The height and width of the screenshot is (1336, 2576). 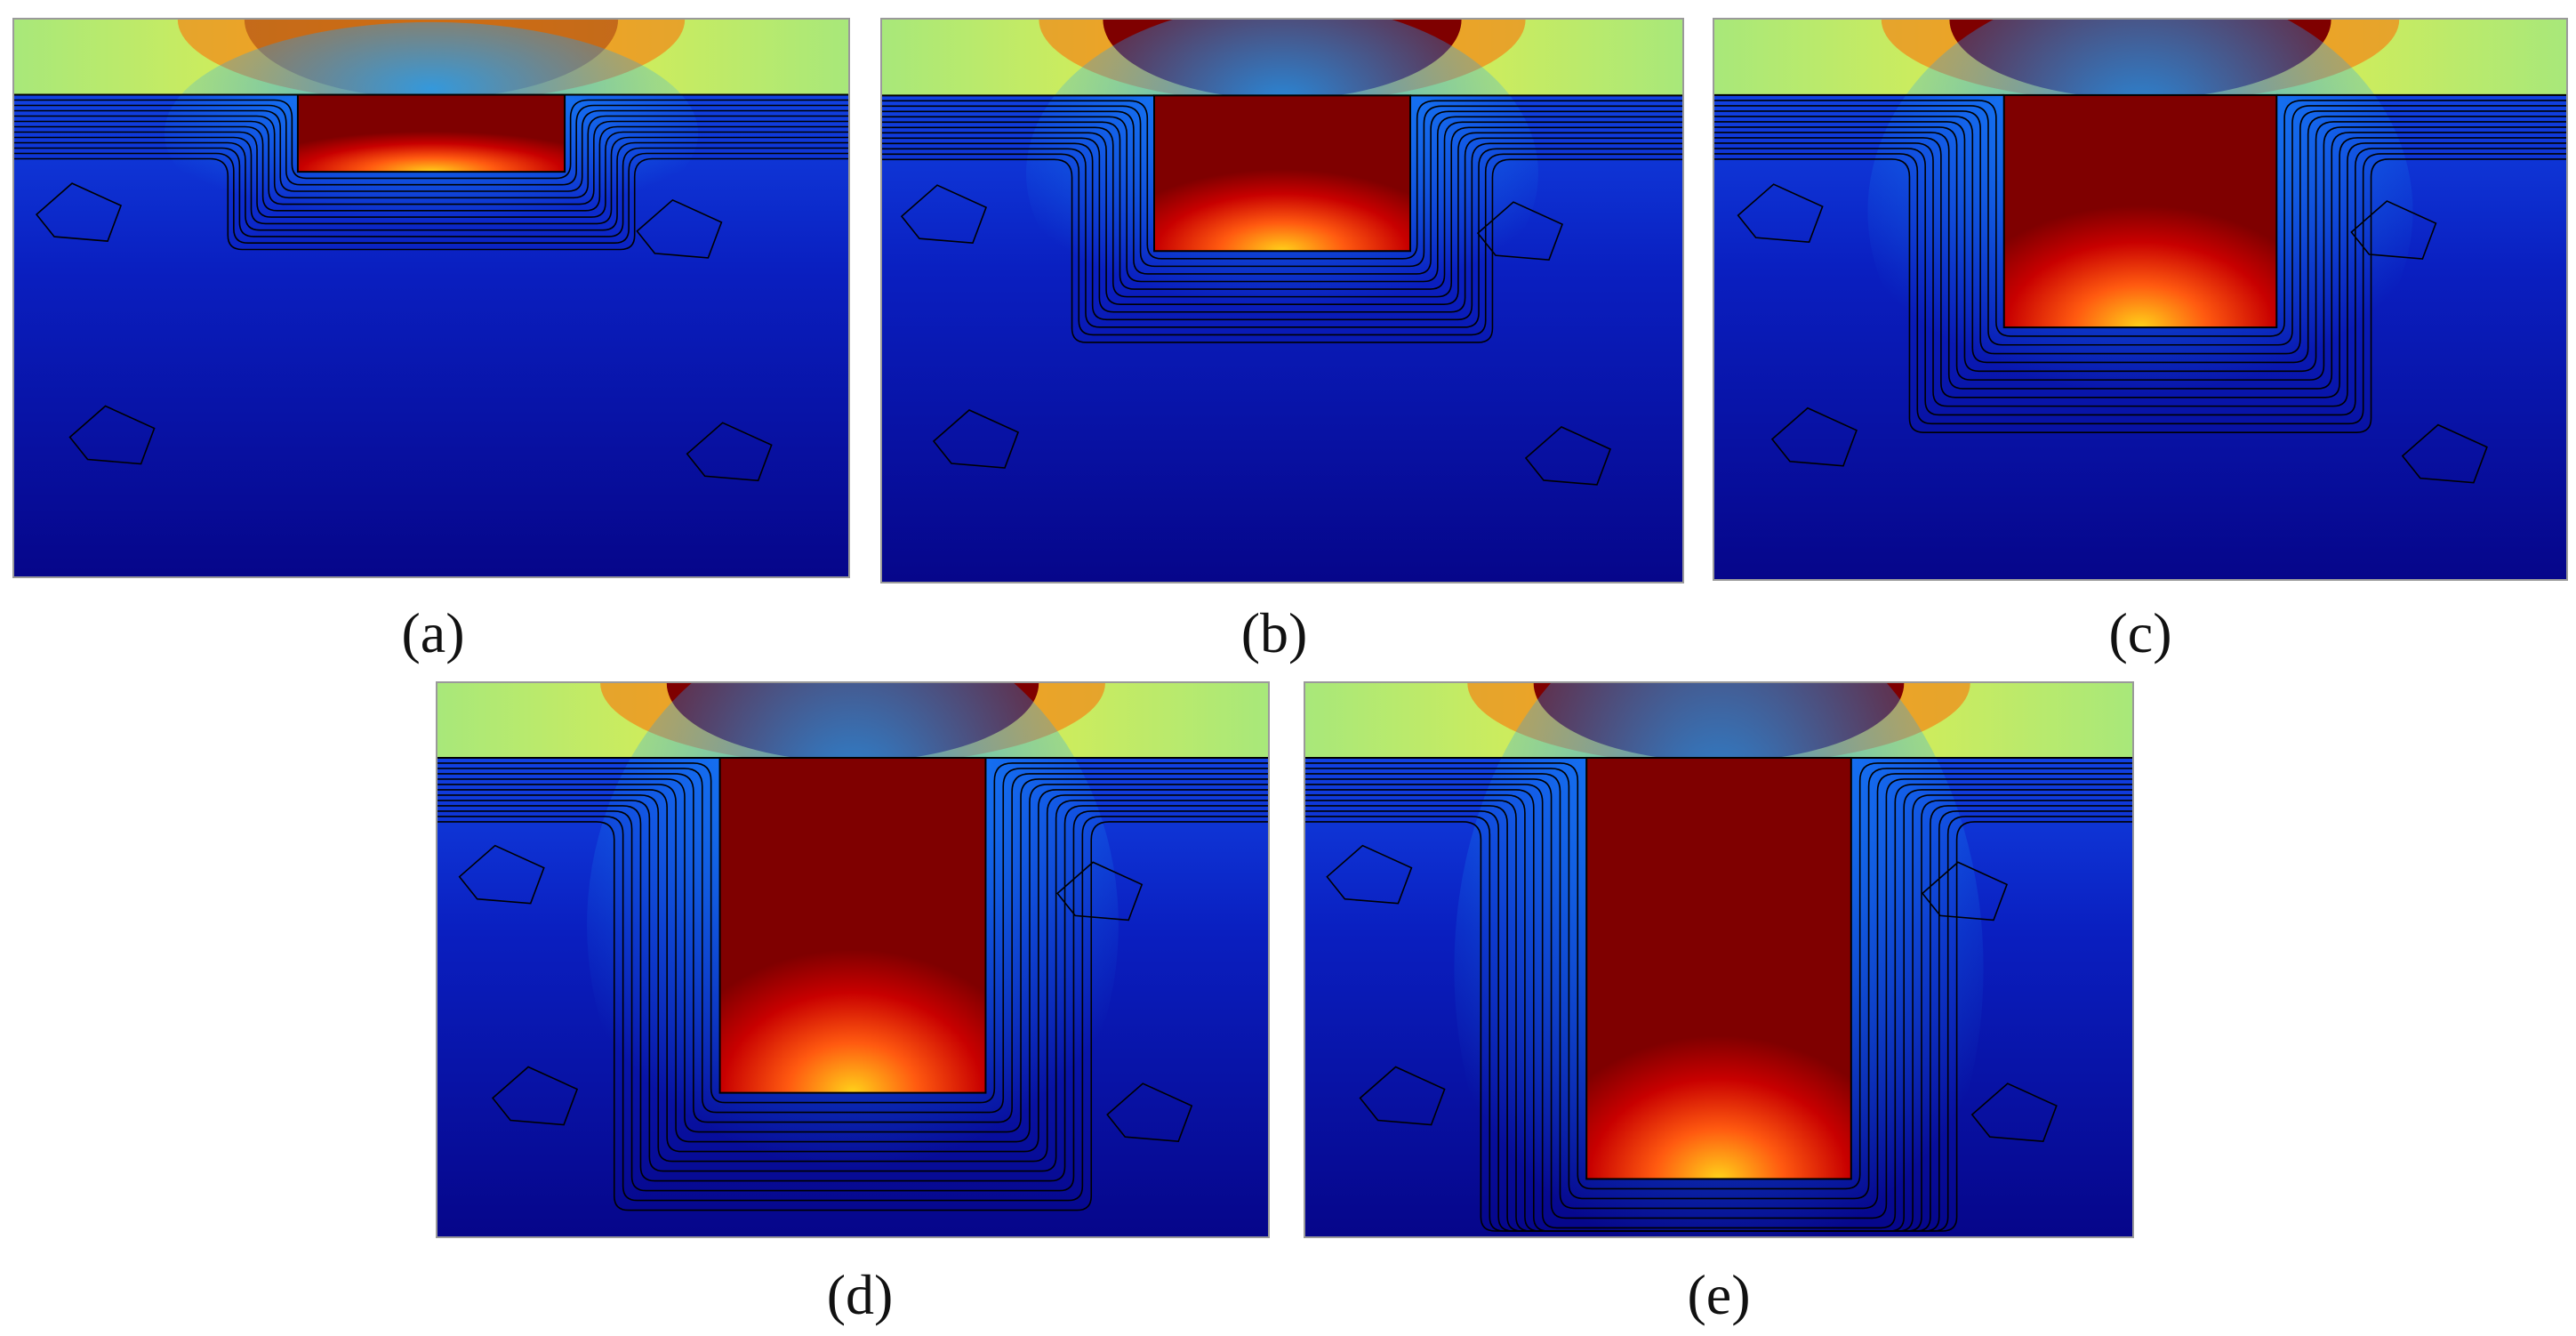 I want to click on simulation-panel-d, so click(x=853, y=959).